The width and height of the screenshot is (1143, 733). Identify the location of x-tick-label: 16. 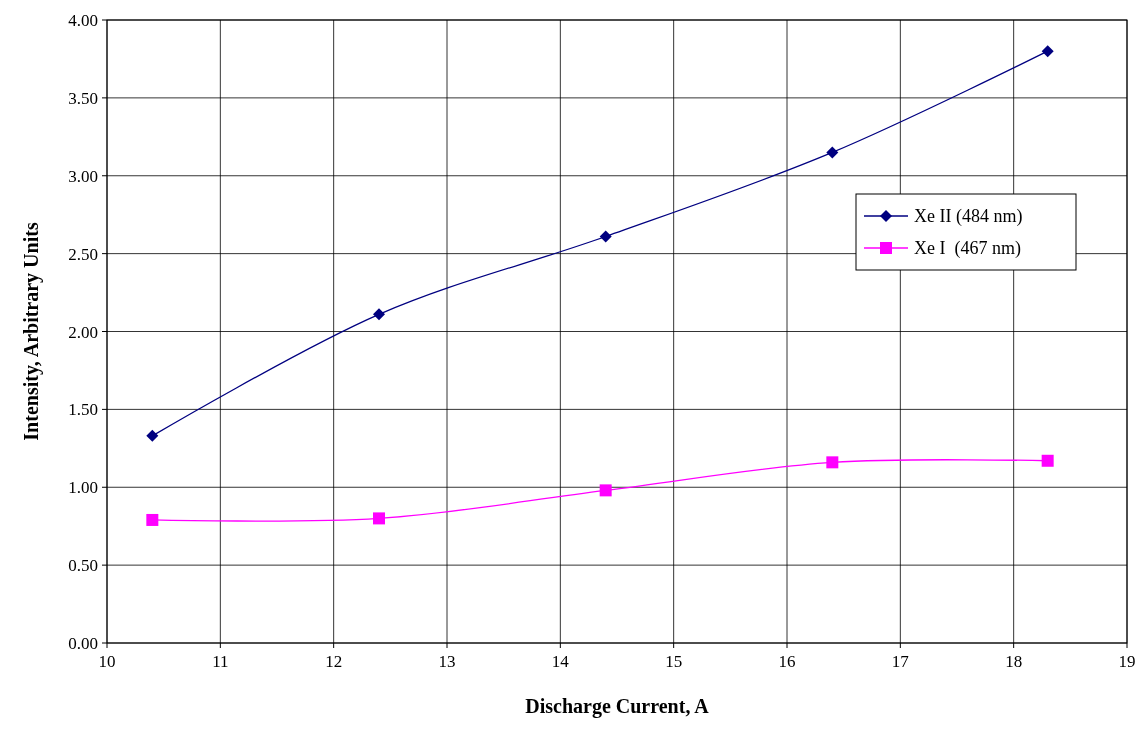
(787, 661).